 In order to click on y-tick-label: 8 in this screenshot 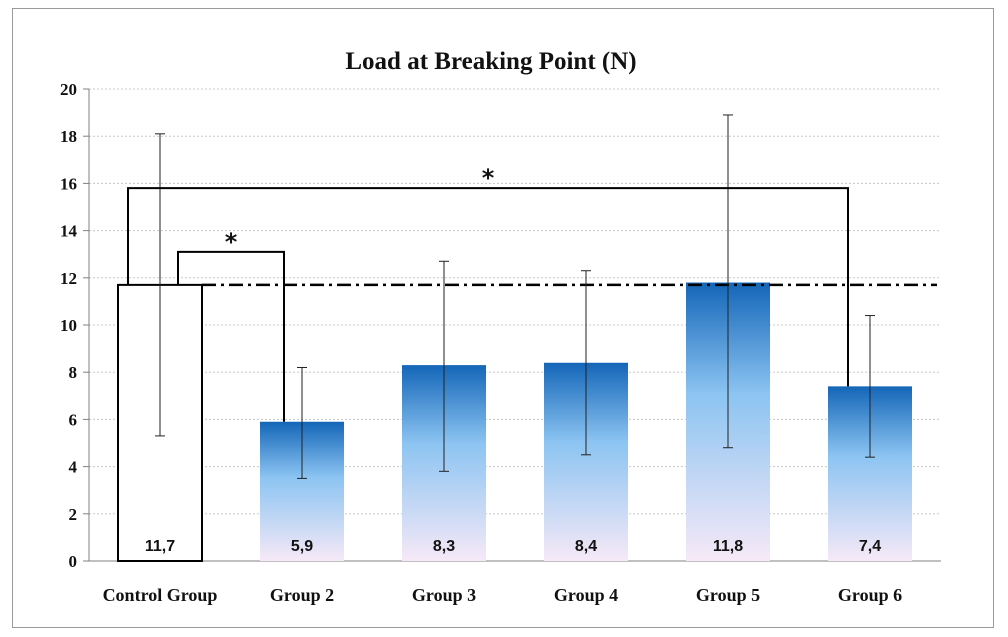, I will do `click(73, 372)`.